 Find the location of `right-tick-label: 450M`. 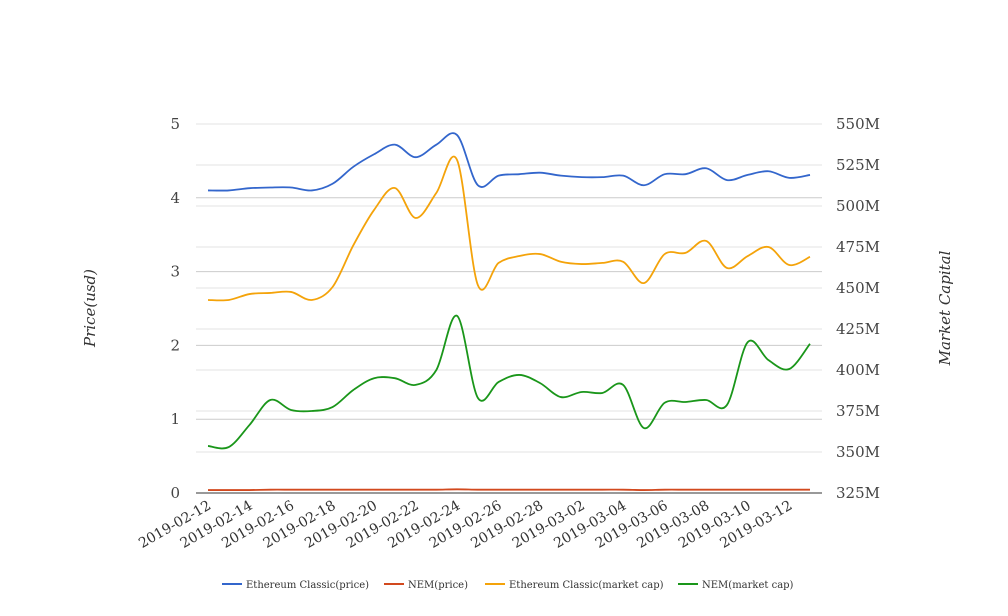

right-tick-label: 450M is located at coordinates (858, 288).